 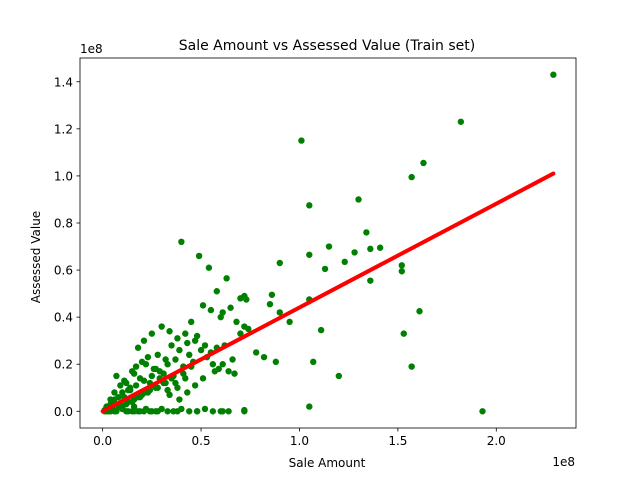 I want to click on y-tick-label: 0.0, so click(x=63, y=412).